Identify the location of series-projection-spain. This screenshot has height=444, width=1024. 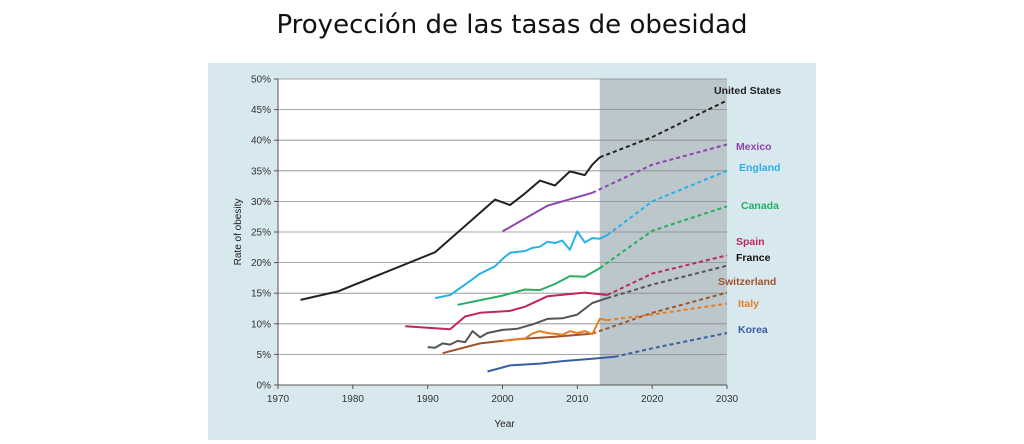
(667, 275).